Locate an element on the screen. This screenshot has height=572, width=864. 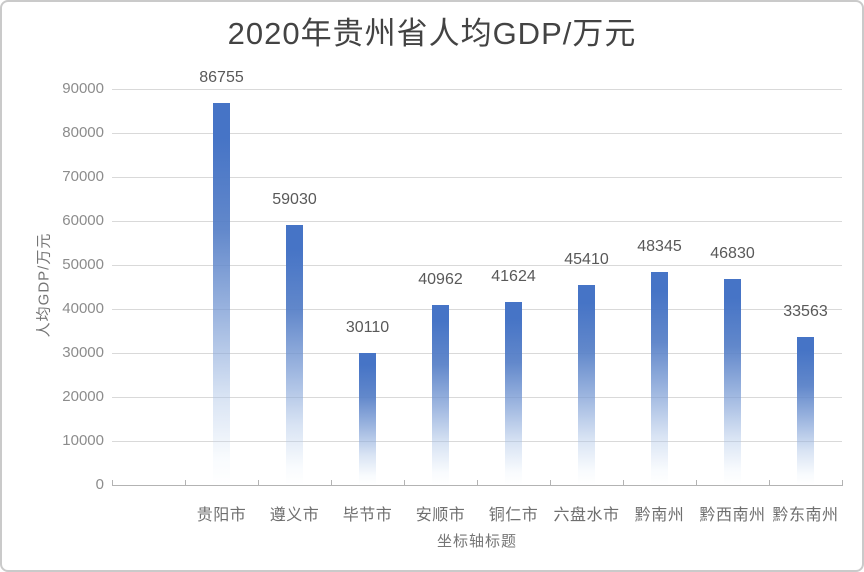
x-axis-title: 坐标轴标题 is located at coordinates (477, 541).